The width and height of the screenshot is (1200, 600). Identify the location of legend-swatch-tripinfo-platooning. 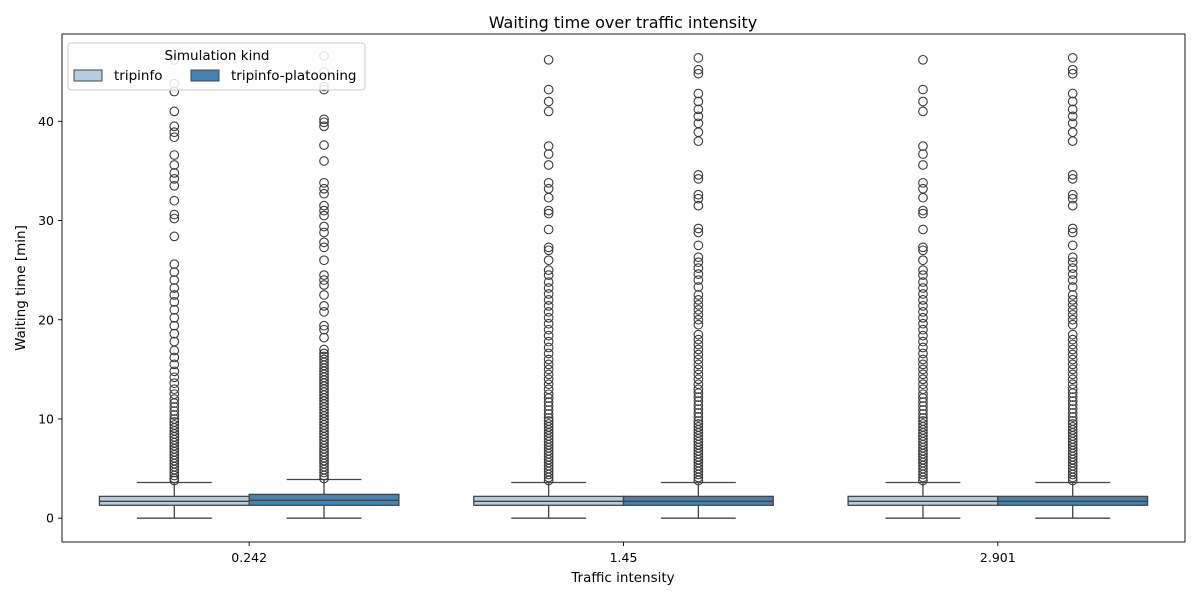
(205, 75).